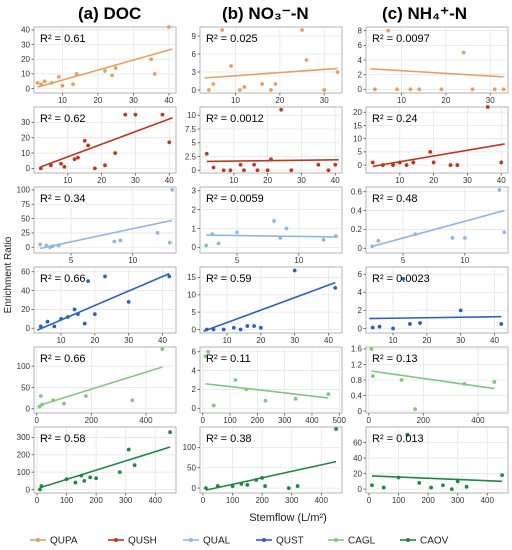  I want to click on legend-label-qupa: QUPA, so click(64, 541).